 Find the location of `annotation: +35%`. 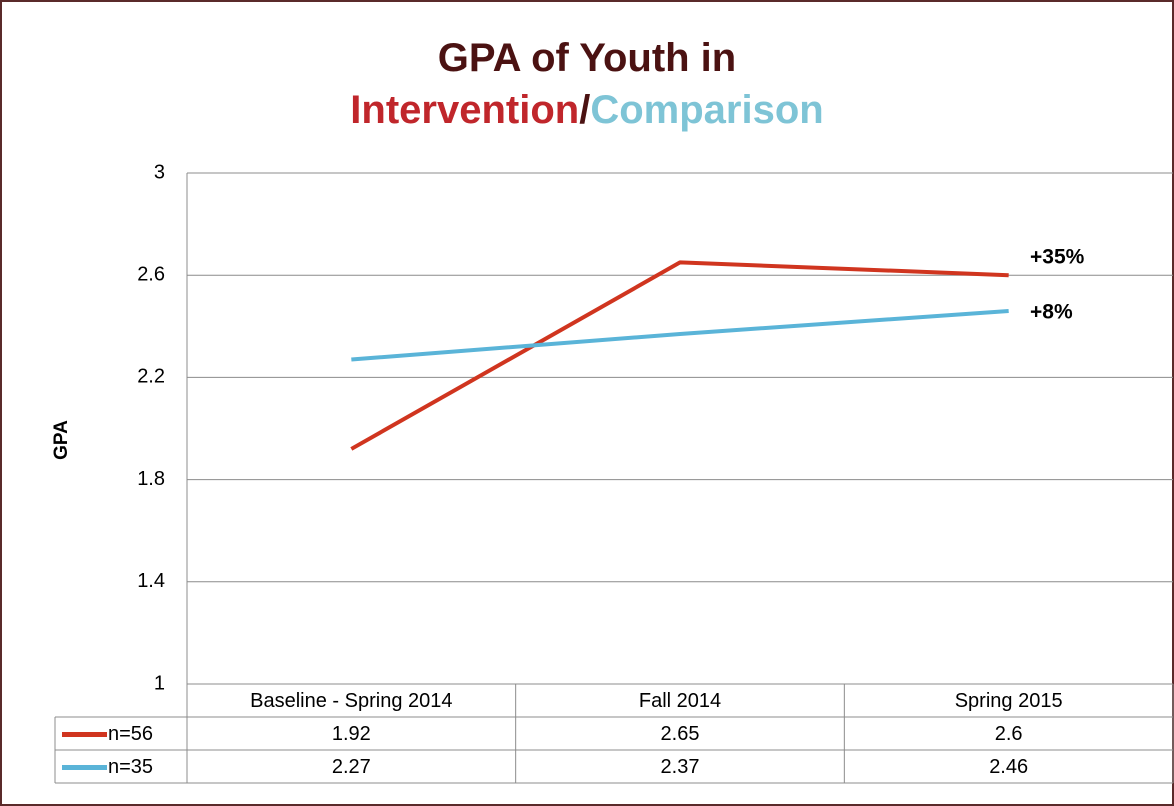

annotation: +35% is located at coordinates (1057, 257).